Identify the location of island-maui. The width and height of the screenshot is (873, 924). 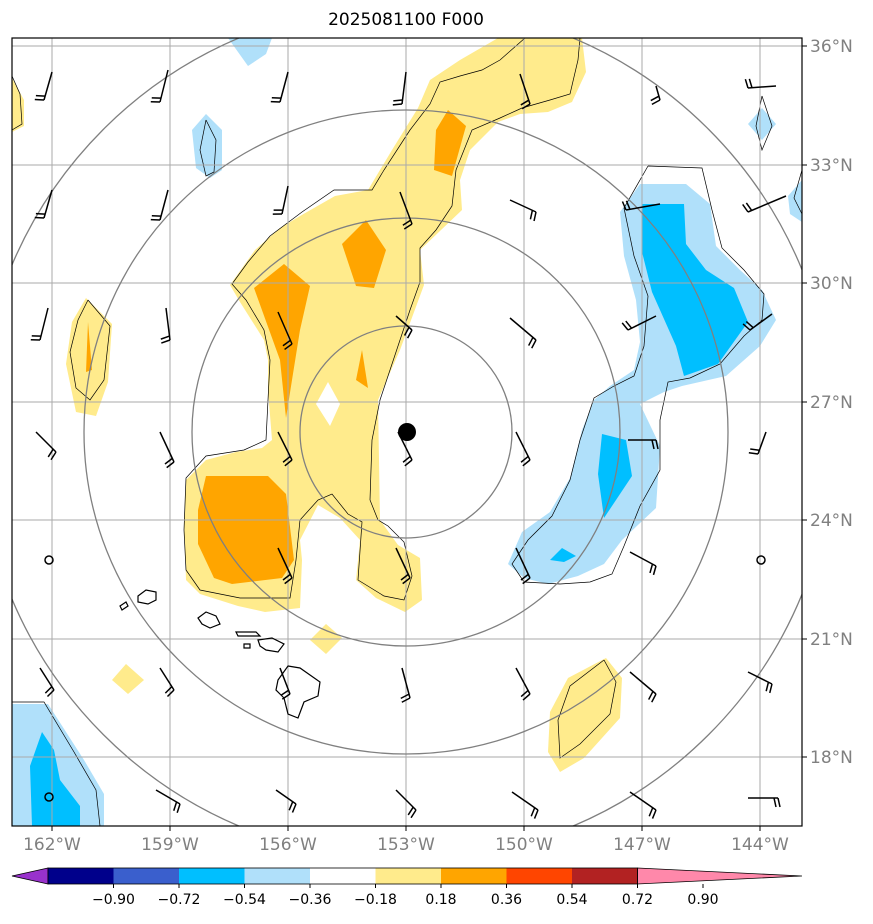
(271, 645).